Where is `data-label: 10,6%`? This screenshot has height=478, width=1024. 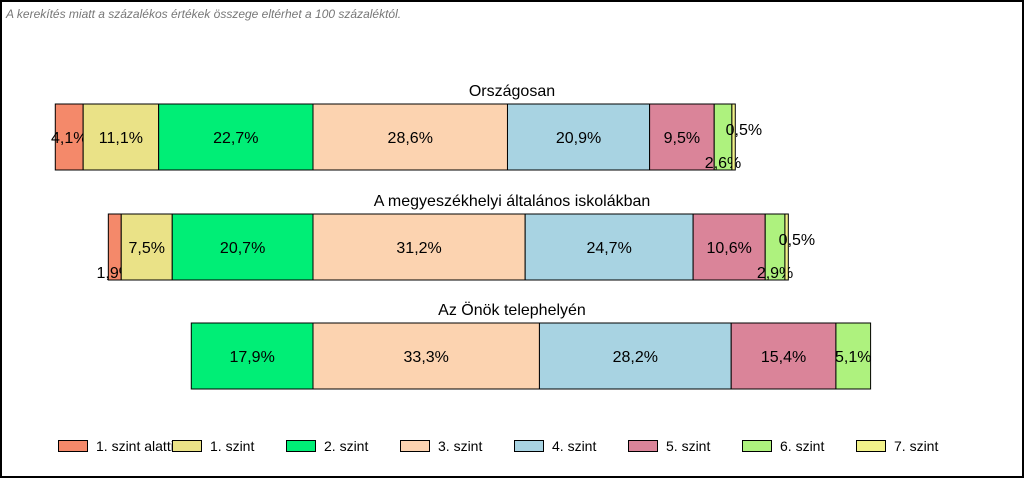
data-label: 10,6% is located at coordinates (728, 248).